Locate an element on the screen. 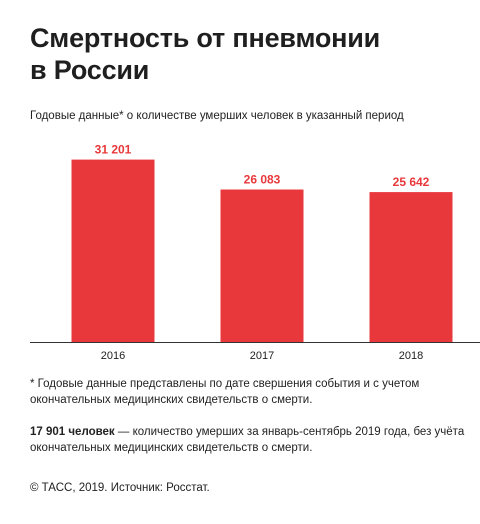 This screenshot has width=480, height=524. bar-2018 is located at coordinates (411, 267).